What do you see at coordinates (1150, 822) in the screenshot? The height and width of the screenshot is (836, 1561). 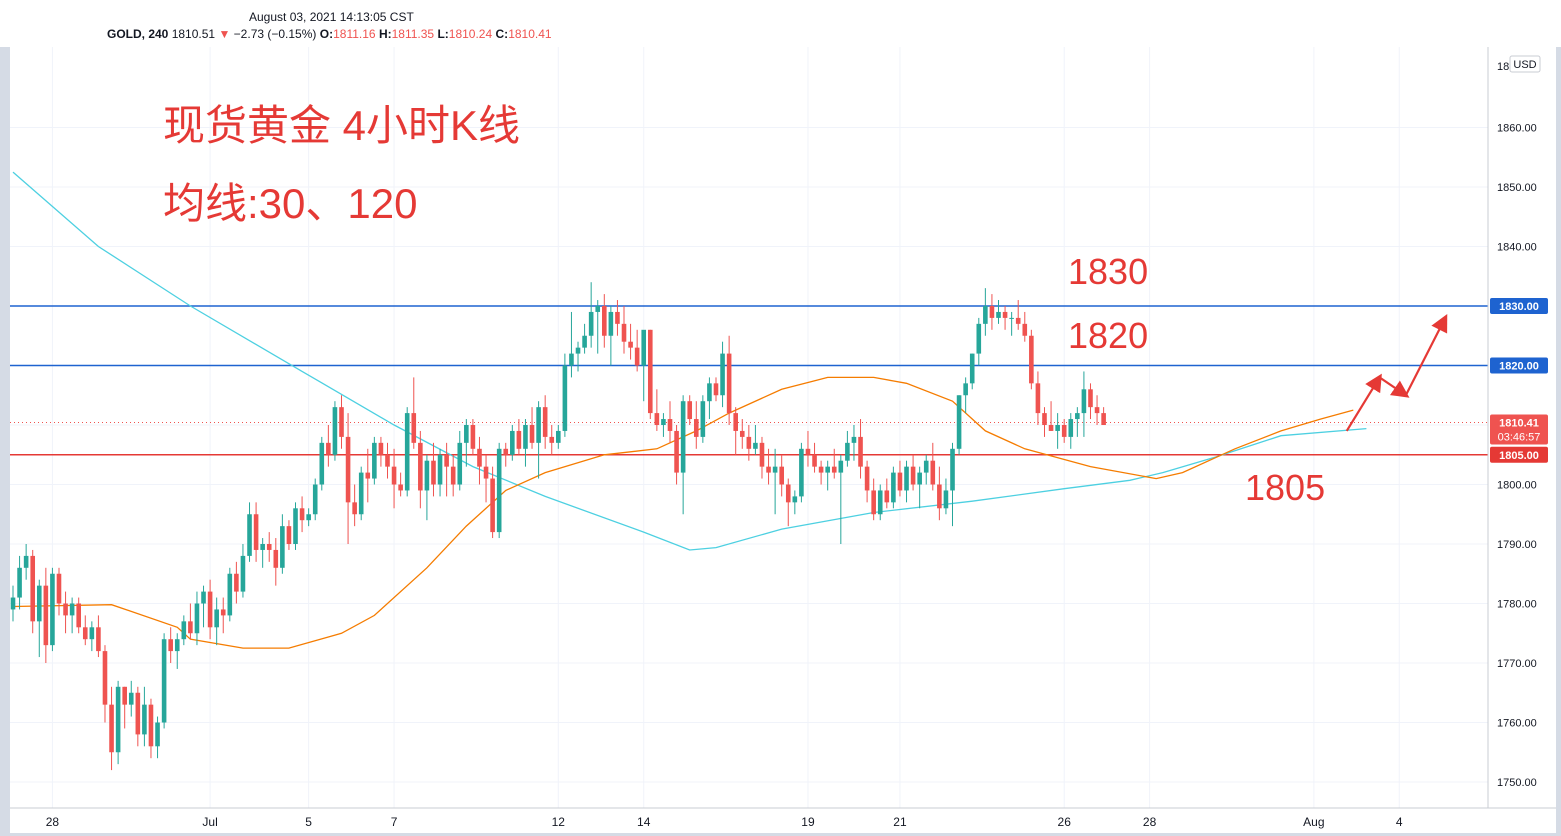 I see `time-tick-label: 28` at bounding box center [1150, 822].